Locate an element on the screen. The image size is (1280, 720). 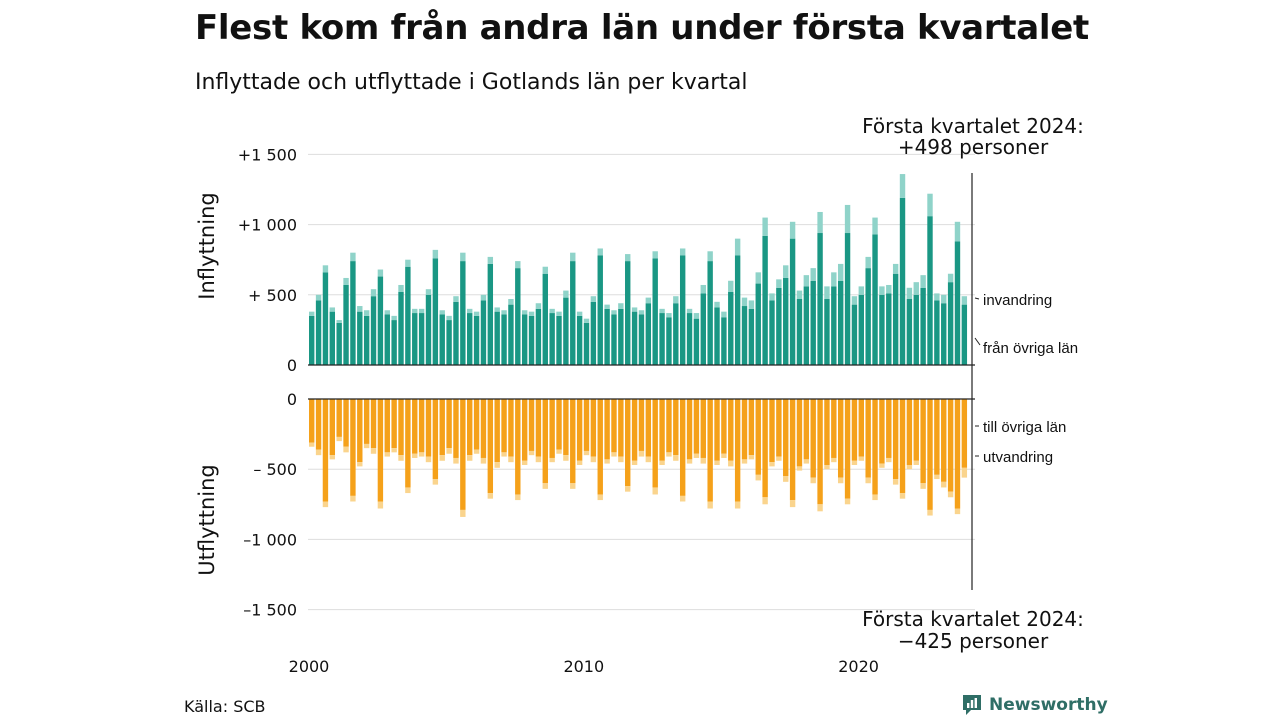
y-tick-labels: +1 500 +1 000 + 500 0 0 – 500 –1 000 –1 500 is located at coordinates (267, 382).